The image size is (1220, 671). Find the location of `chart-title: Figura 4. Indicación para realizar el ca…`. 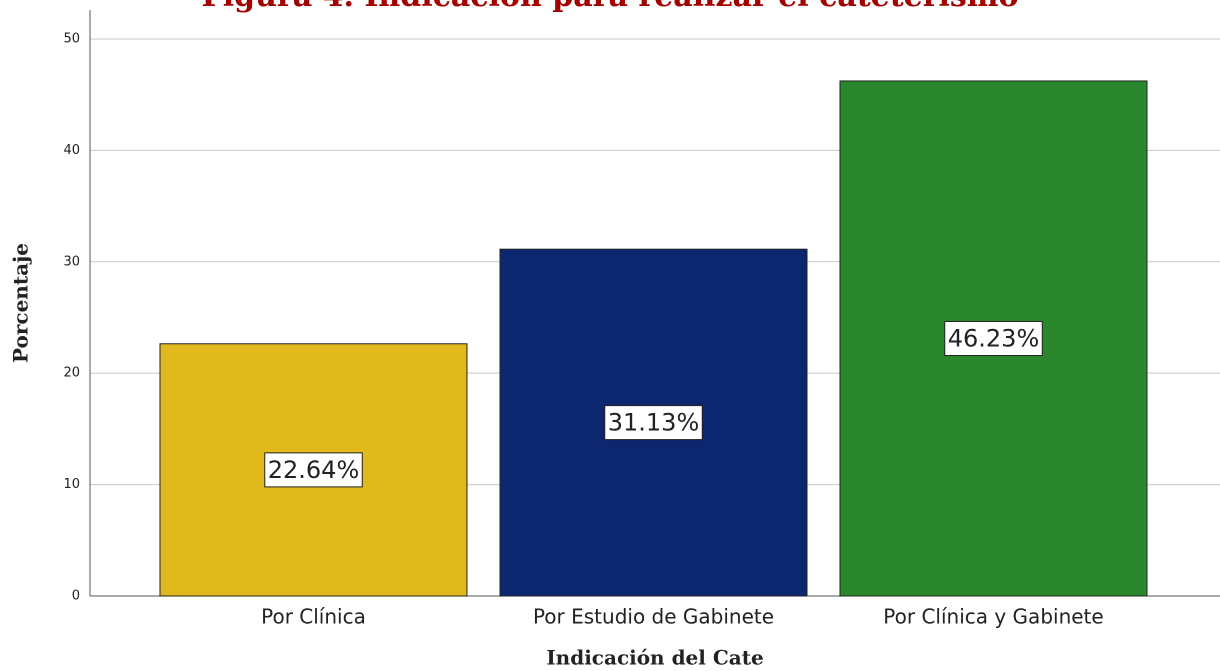

chart-title: Figura 4. Indicación para realizar el ca… is located at coordinates (609, 7).